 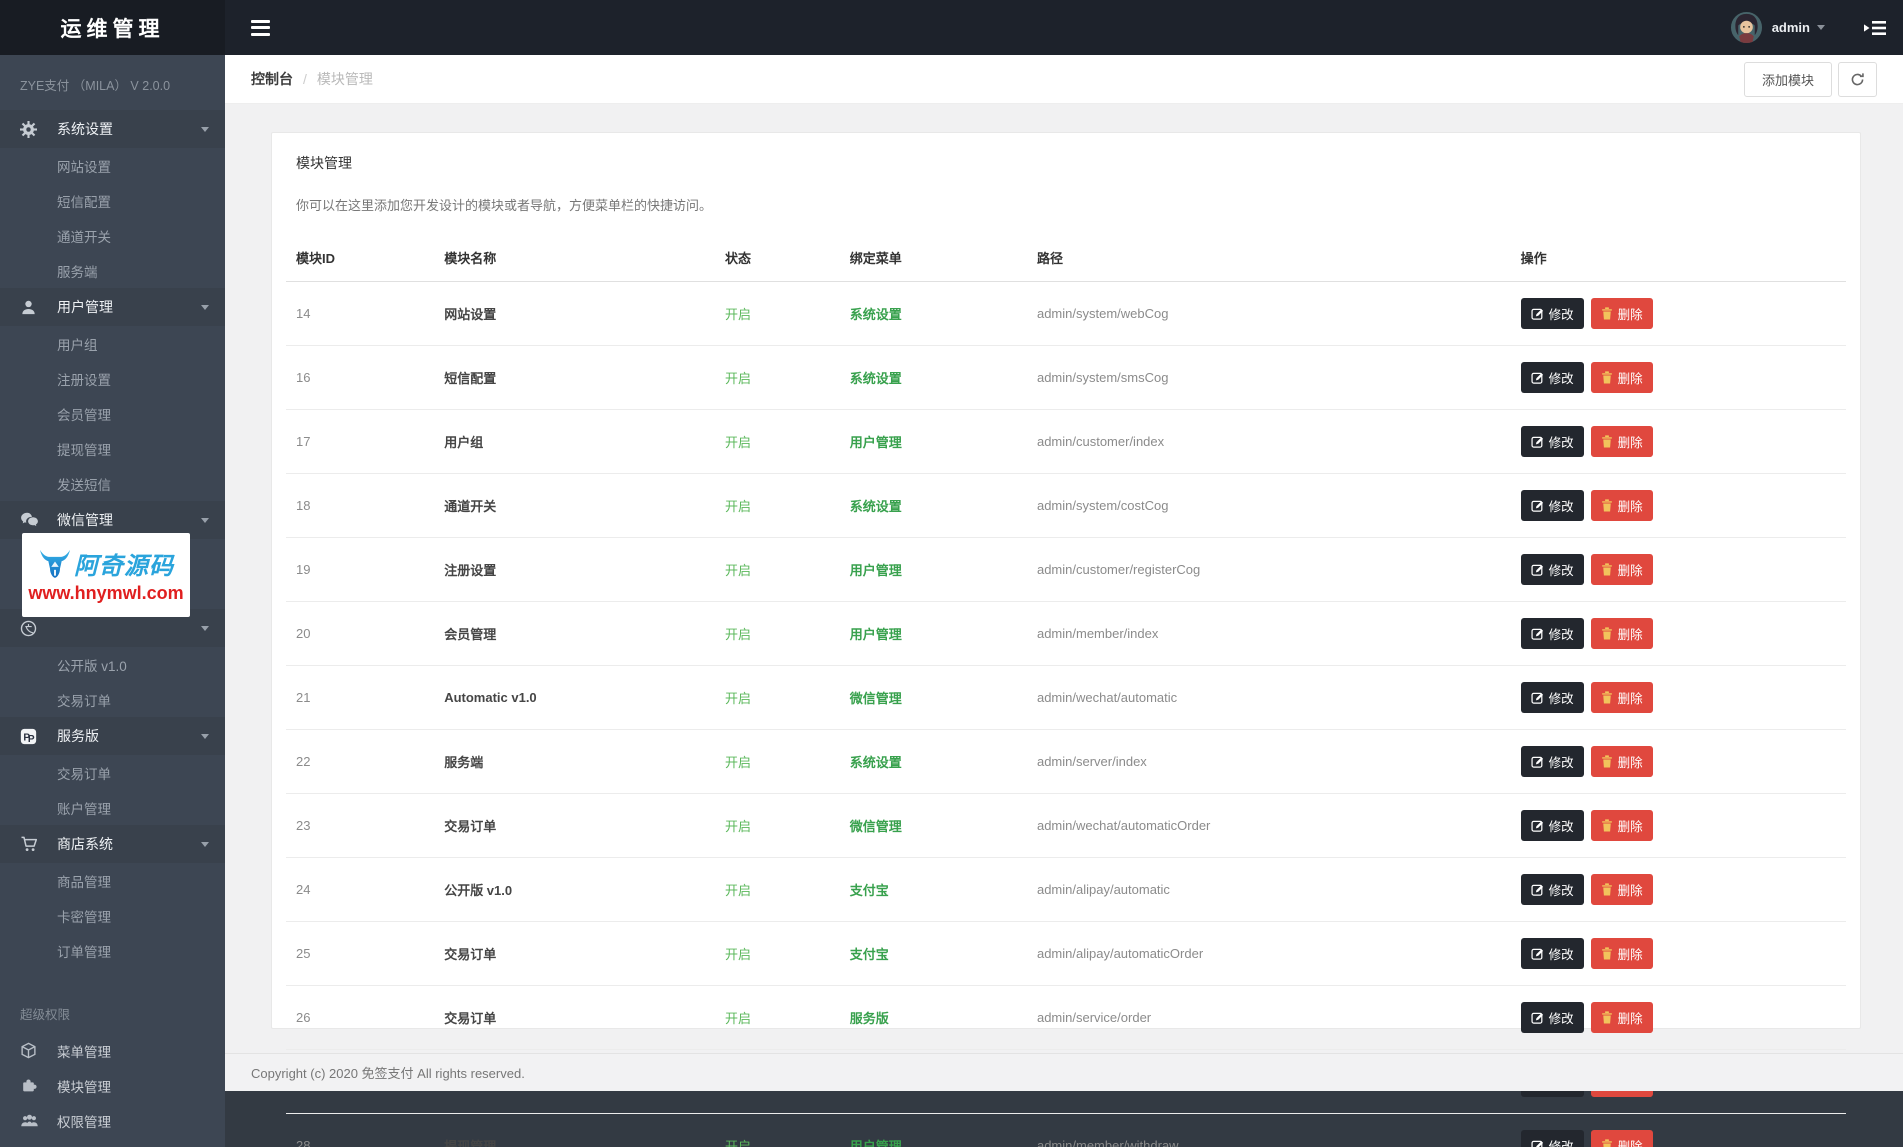 What do you see at coordinates (112, 520) in the screenshot?
I see `sidebar-group-3: 微信管理` at bounding box center [112, 520].